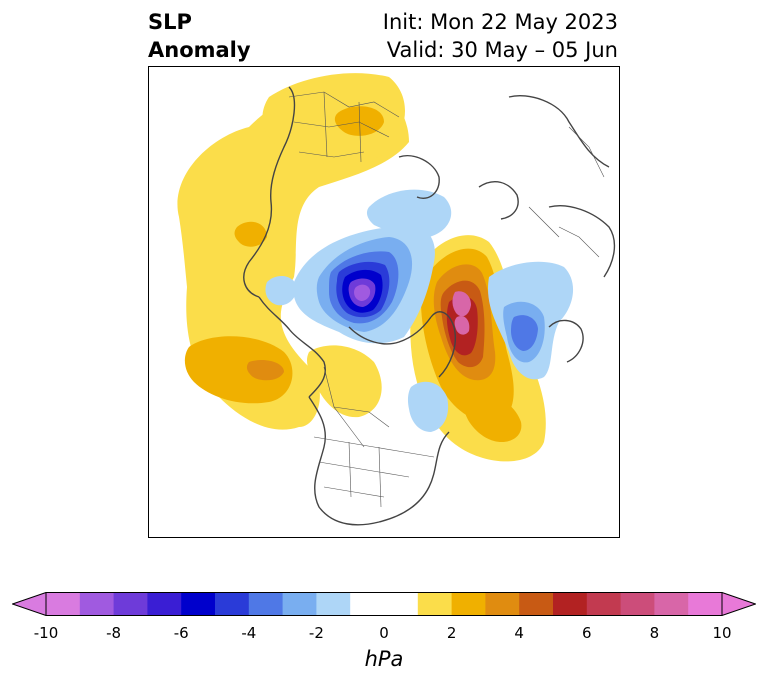 This screenshot has width=768, height=684. I want to click on positive-anomaly-west-small, so click(250, 234).